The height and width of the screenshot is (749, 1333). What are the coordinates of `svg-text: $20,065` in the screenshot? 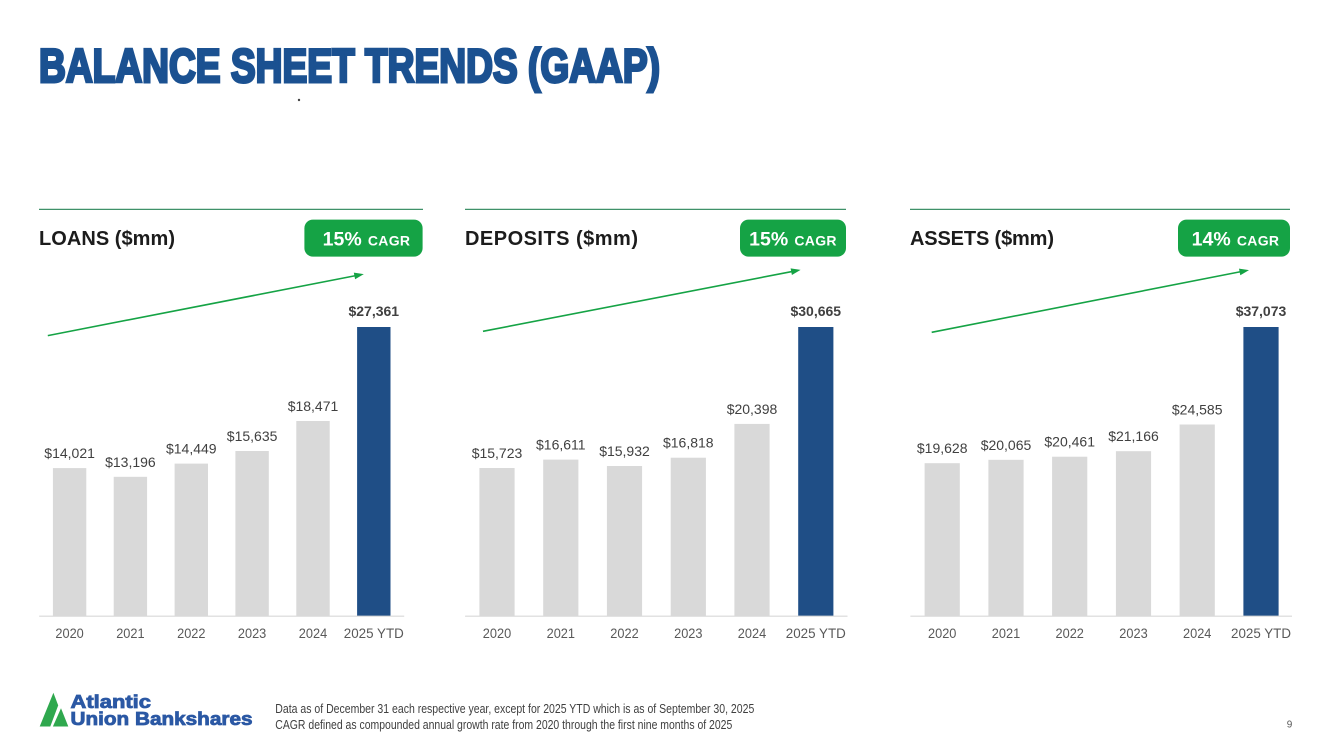 It's located at (1006, 445).